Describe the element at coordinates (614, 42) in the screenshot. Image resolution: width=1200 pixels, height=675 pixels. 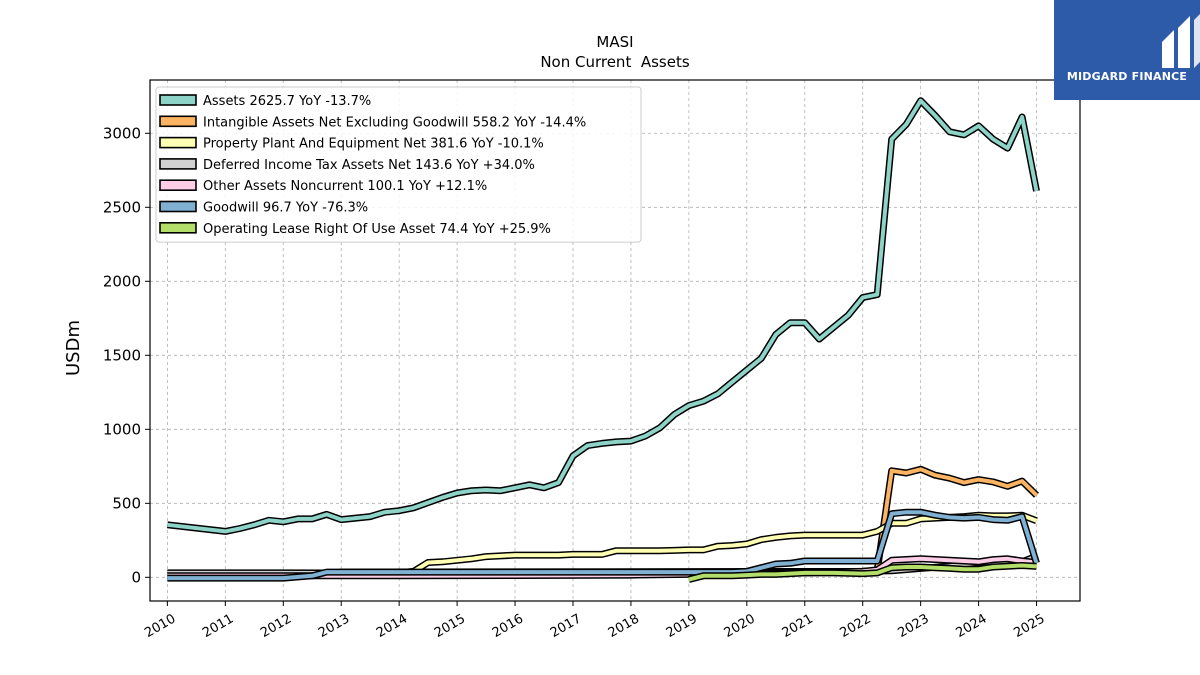
I see `chart-title: MASI` at that location.